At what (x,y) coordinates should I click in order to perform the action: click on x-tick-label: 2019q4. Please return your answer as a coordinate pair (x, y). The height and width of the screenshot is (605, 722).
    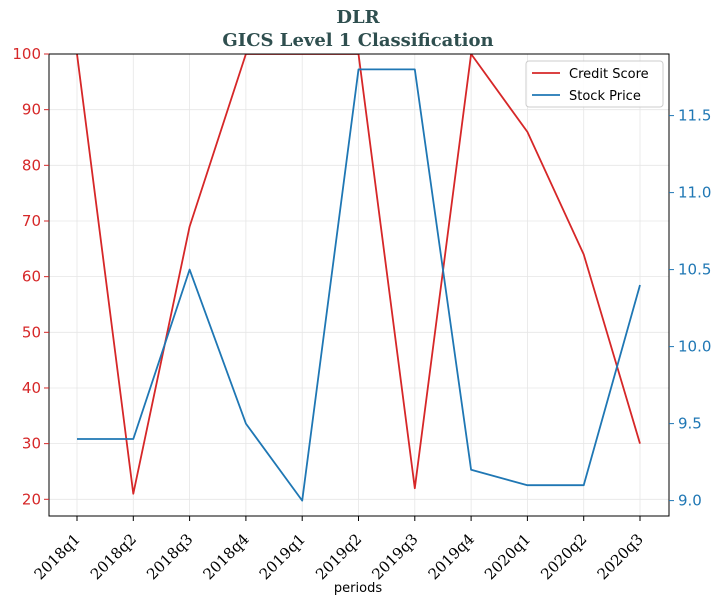
    Looking at the image, I should click on (451, 556).